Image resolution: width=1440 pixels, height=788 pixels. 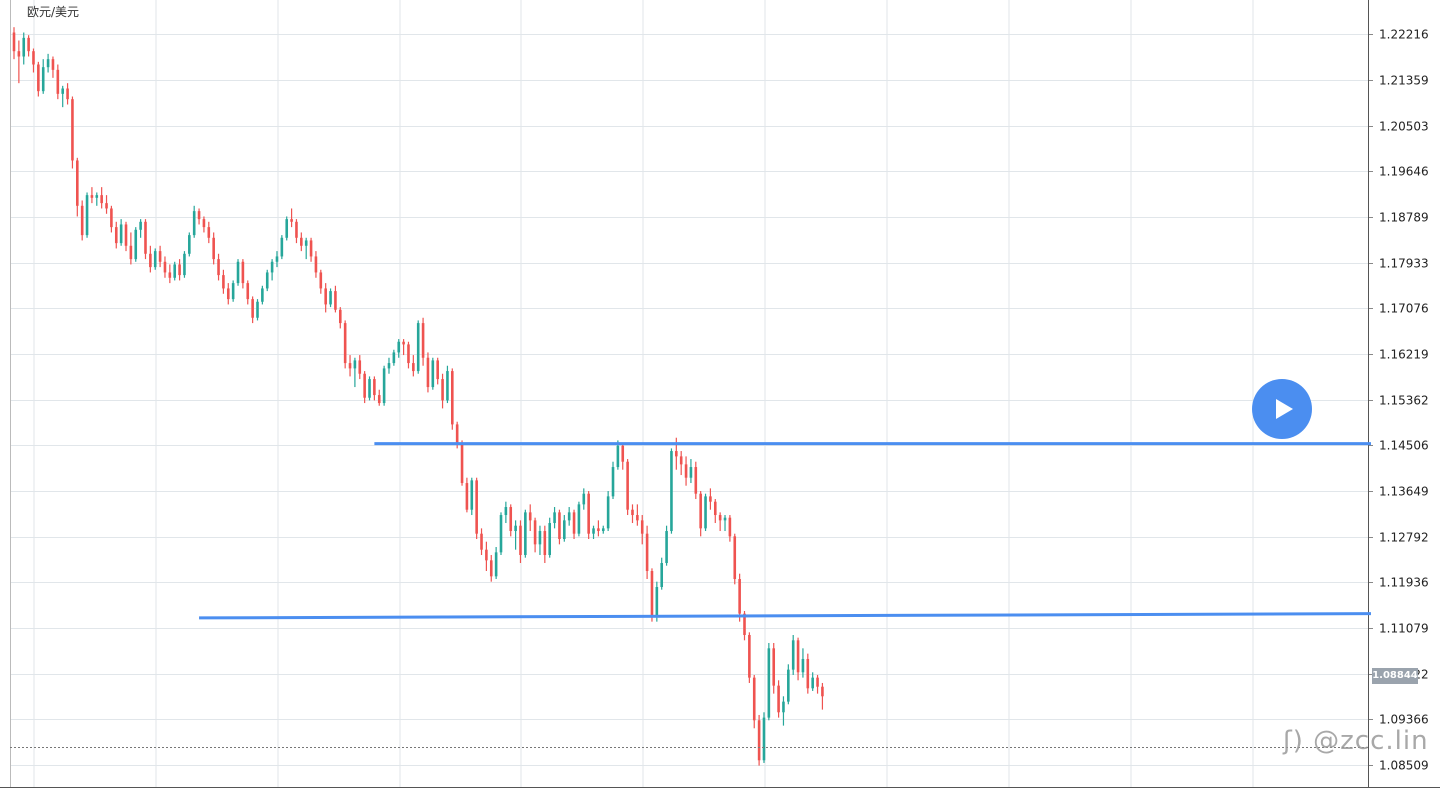 What do you see at coordinates (1404, 492) in the screenshot?
I see `y-axis-tick-label: 1.13649` at bounding box center [1404, 492].